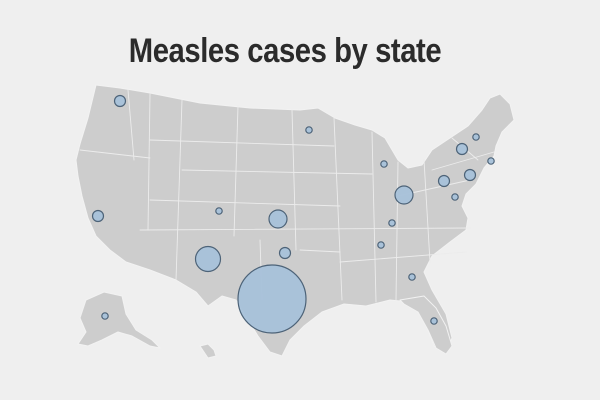  Describe the element at coordinates (208, 351) in the screenshot. I see `hawaii-shape` at that location.